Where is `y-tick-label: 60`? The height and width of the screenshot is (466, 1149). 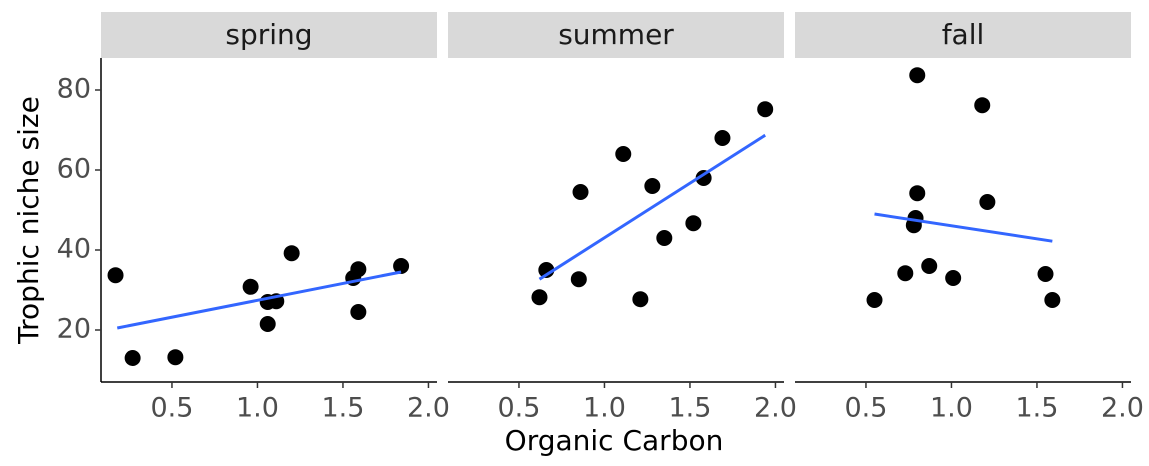 y-tick-label: 60 is located at coordinates (74, 169).